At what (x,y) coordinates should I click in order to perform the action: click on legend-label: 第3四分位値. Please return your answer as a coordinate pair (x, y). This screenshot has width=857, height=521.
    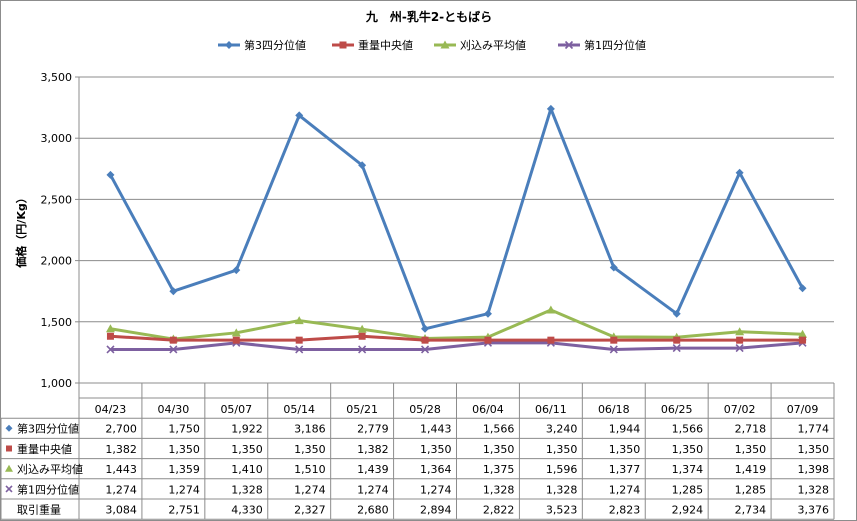
    Looking at the image, I should click on (275, 45).